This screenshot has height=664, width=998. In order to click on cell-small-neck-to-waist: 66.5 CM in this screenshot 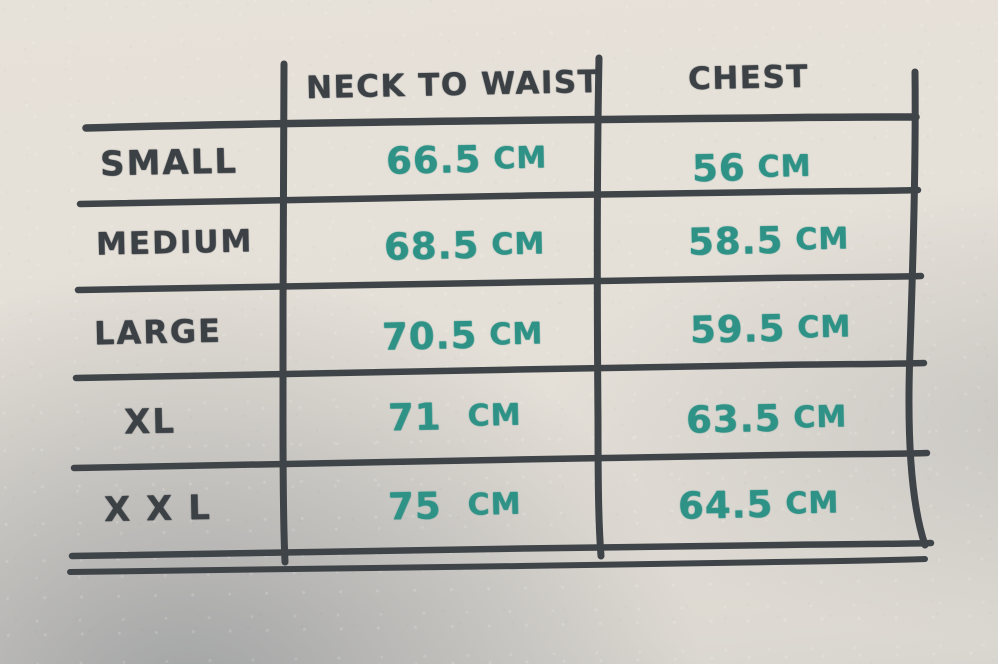, I will do `click(466, 160)`.